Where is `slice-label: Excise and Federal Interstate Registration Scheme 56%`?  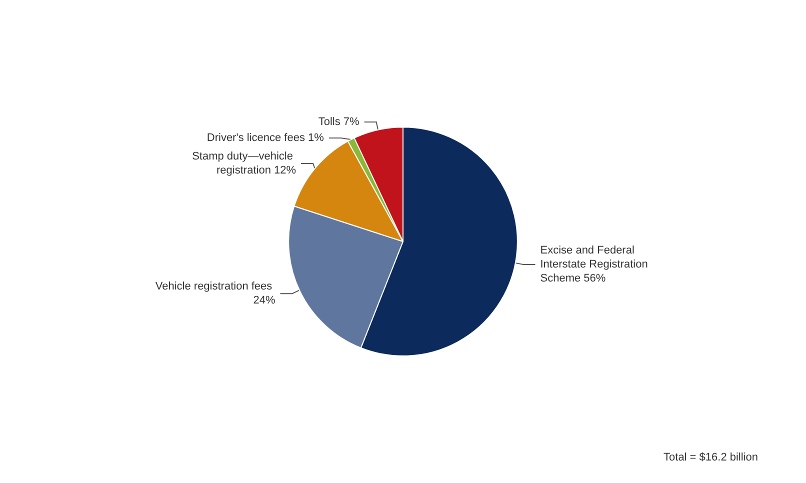
slice-label: Excise and Federal Interstate Registration Scheme 56% is located at coordinates (595, 264).